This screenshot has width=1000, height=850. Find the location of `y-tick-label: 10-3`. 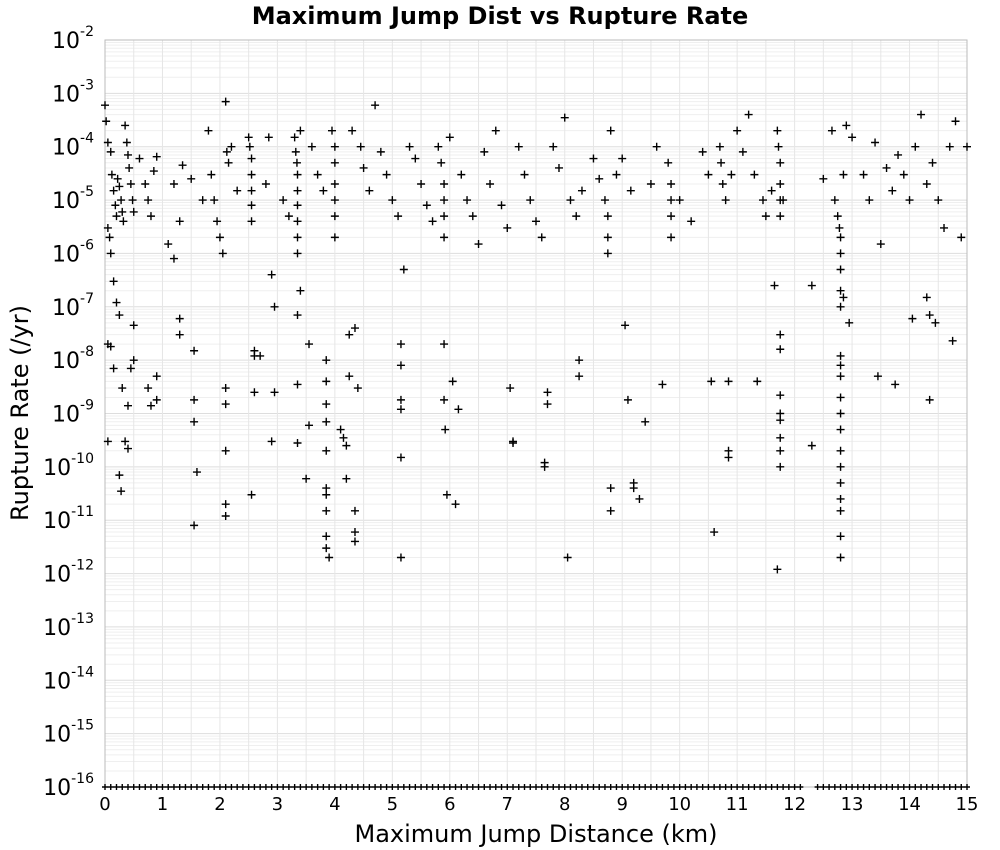

y-tick-label: 10-3 is located at coordinates (73, 92).